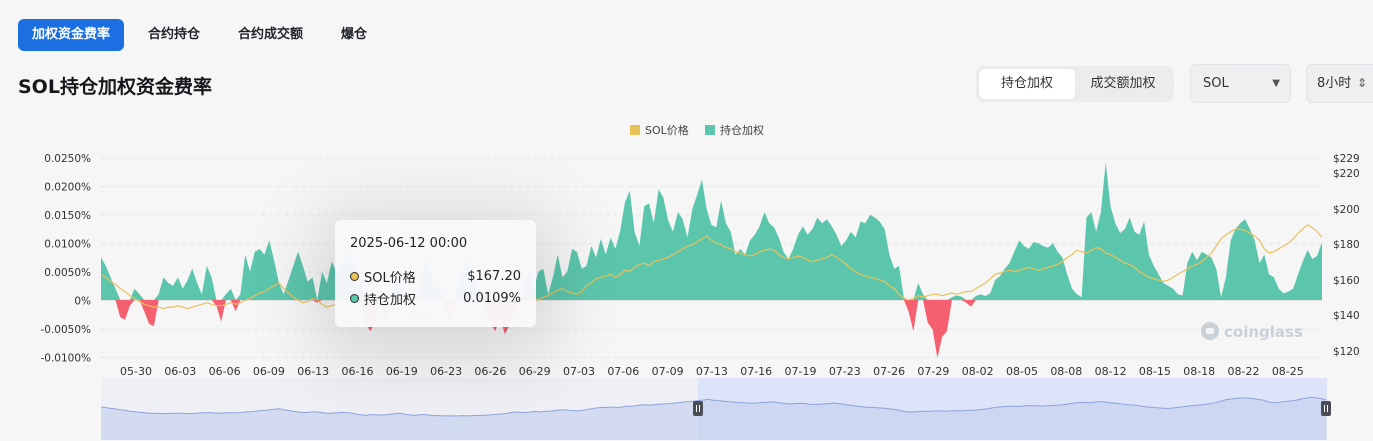  What do you see at coordinates (579, 371) in the screenshot?
I see `x-tick-label: 07-03` at bounding box center [579, 371].